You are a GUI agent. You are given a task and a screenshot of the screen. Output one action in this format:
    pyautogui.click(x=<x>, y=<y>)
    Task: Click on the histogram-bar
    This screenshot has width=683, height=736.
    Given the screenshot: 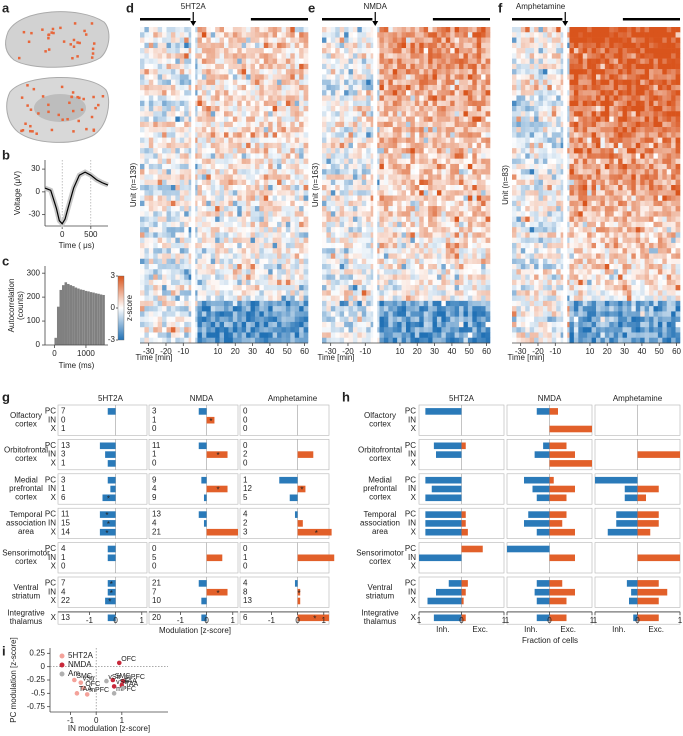 What is the action you would take?
    pyautogui.click(x=103, y=319)
    